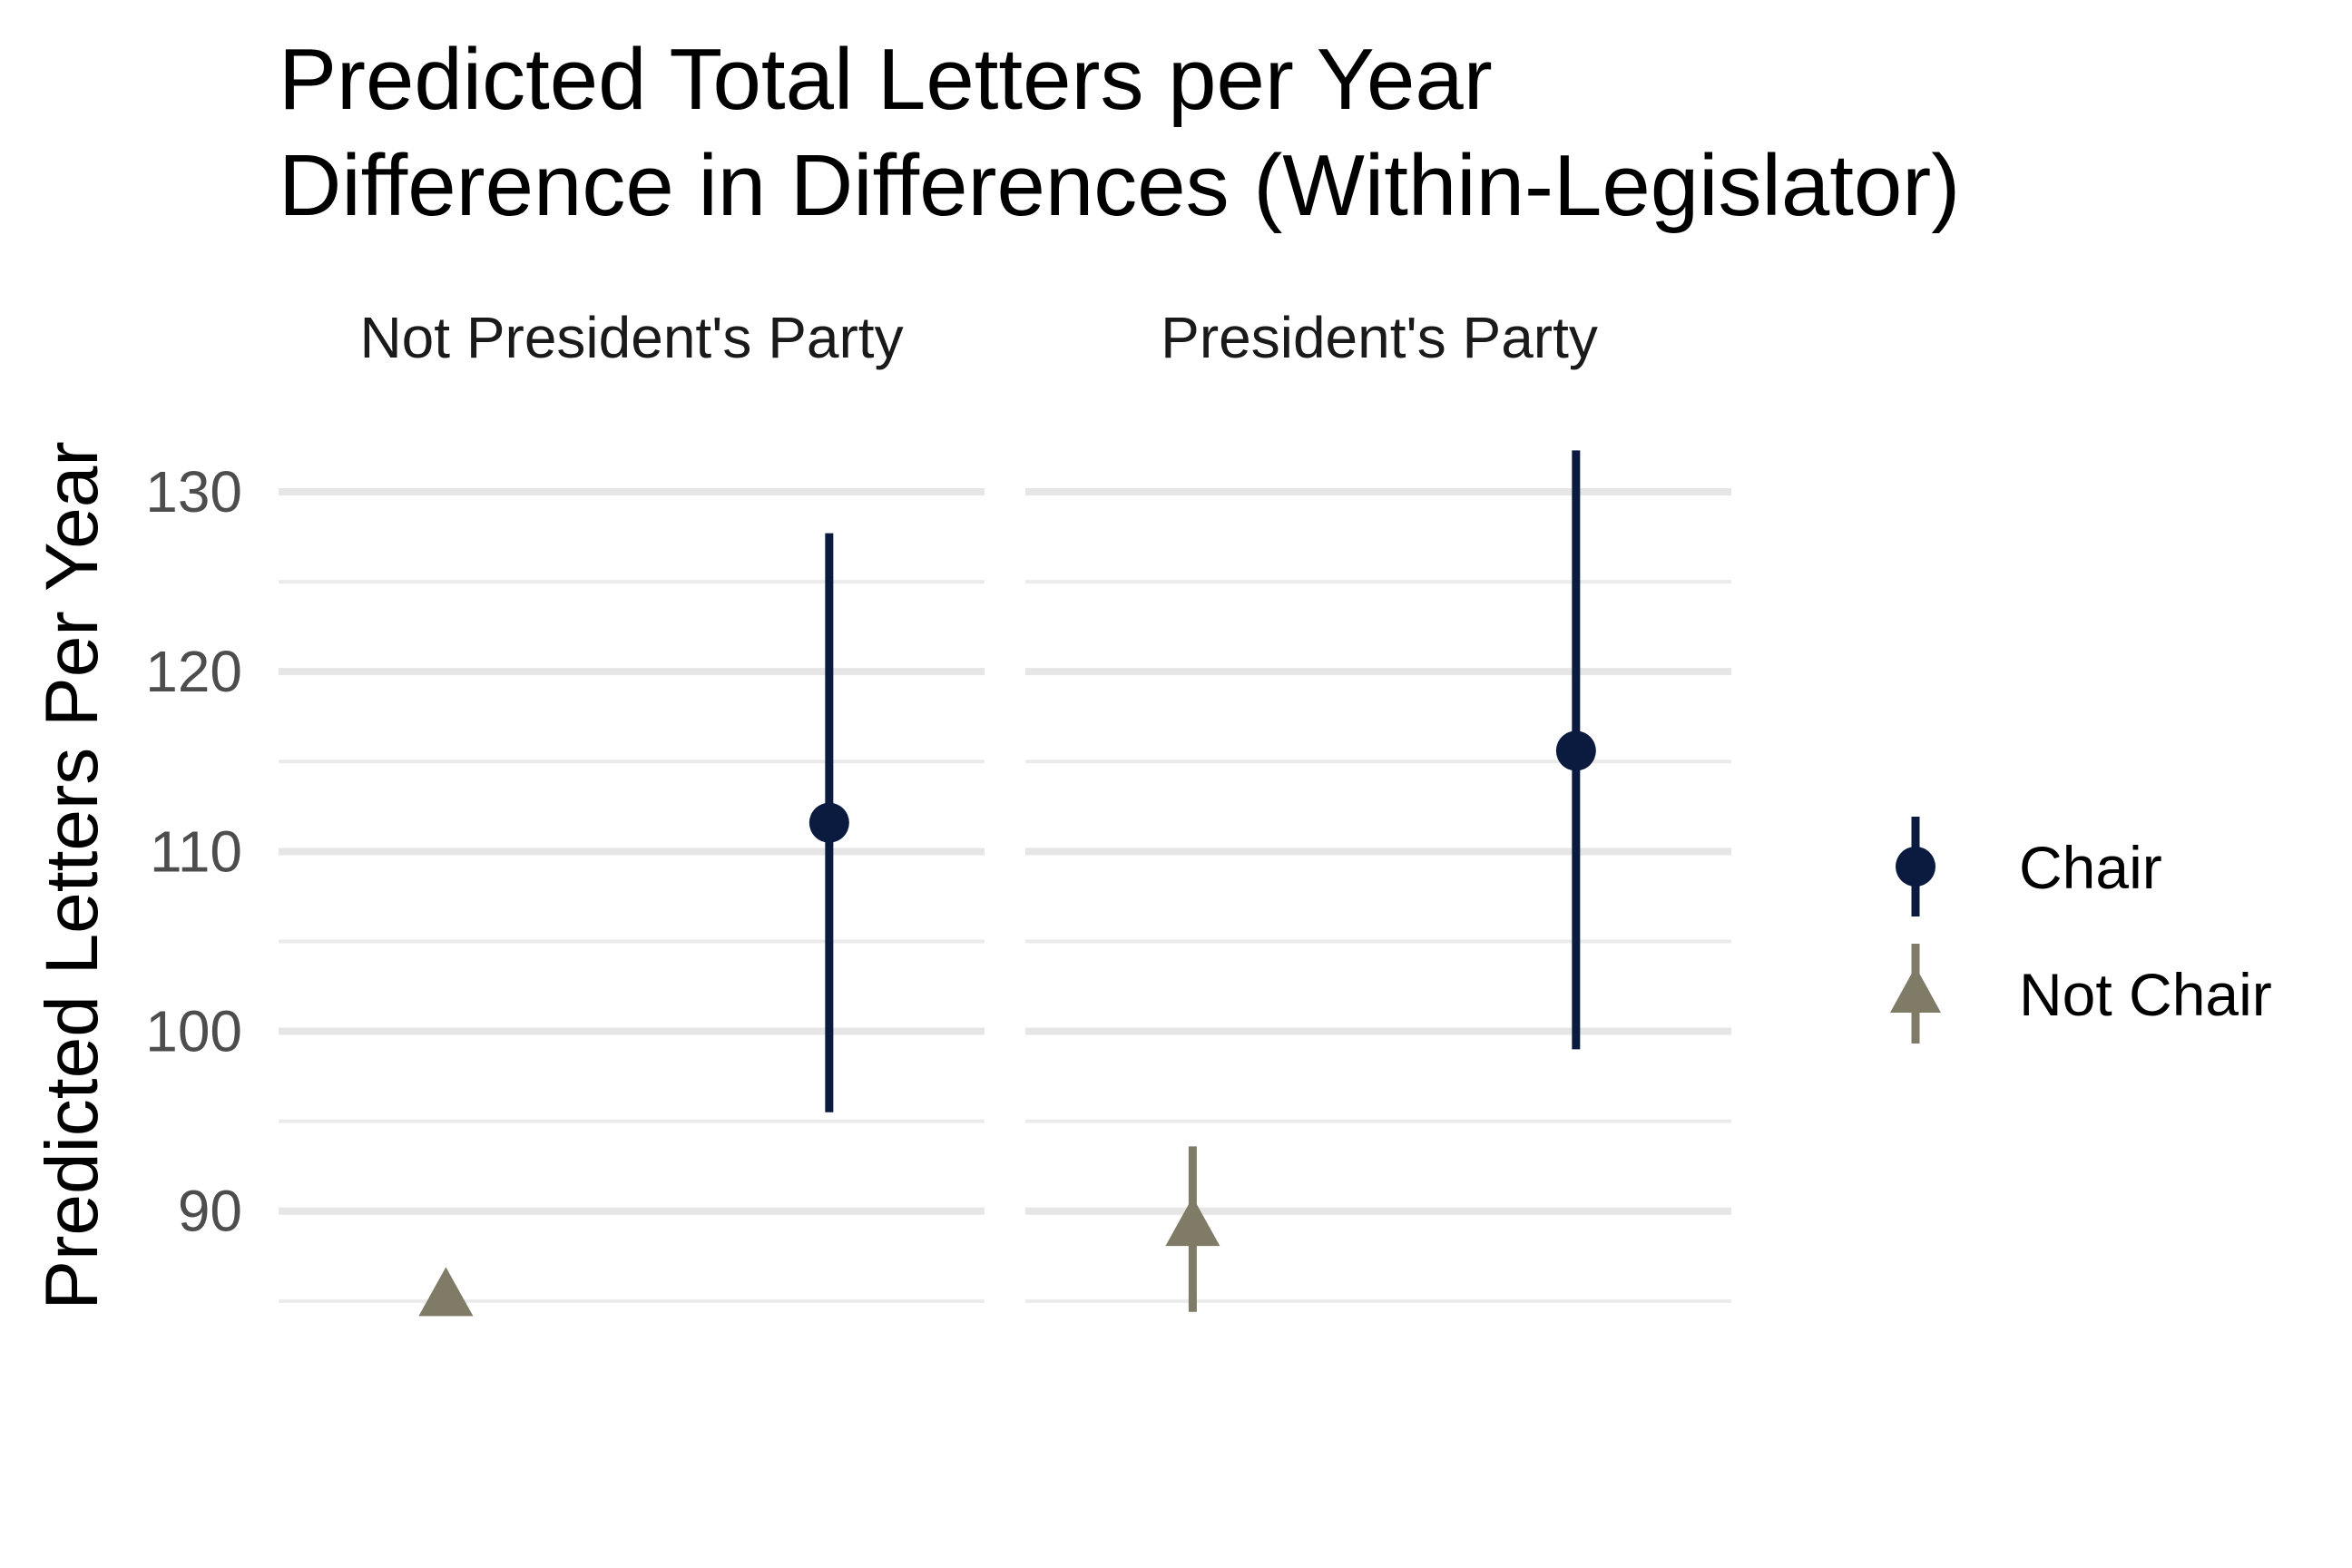 This screenshot has width=2352, height=1568. I want to click on legend-not-chair-point, so click(1915, 989).